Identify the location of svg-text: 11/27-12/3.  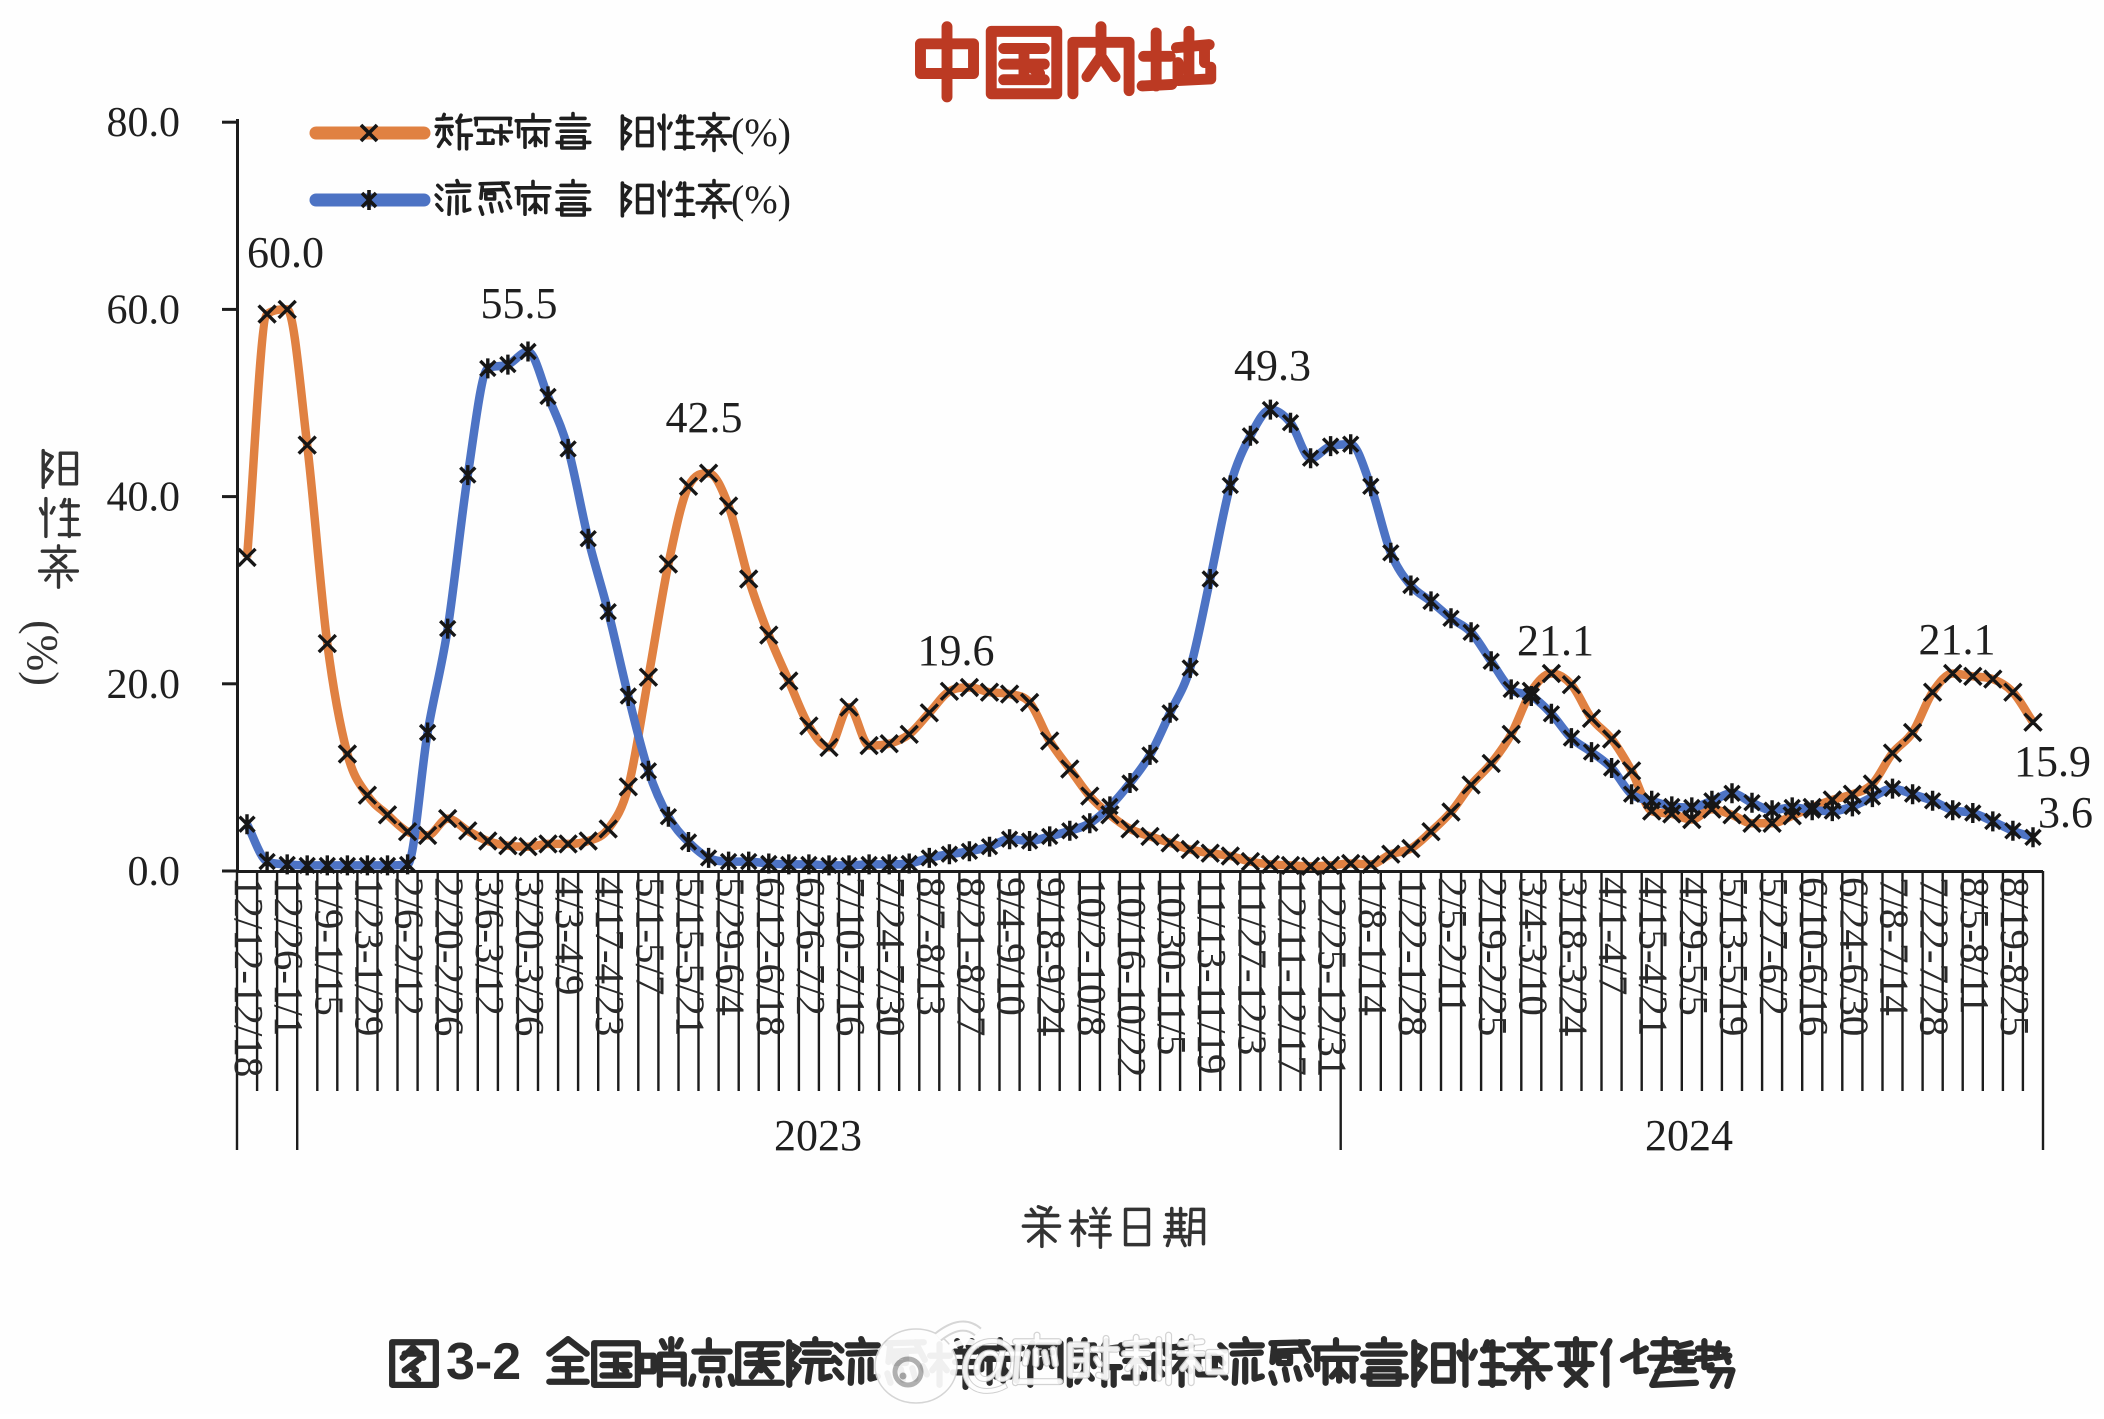
(1252, 966).